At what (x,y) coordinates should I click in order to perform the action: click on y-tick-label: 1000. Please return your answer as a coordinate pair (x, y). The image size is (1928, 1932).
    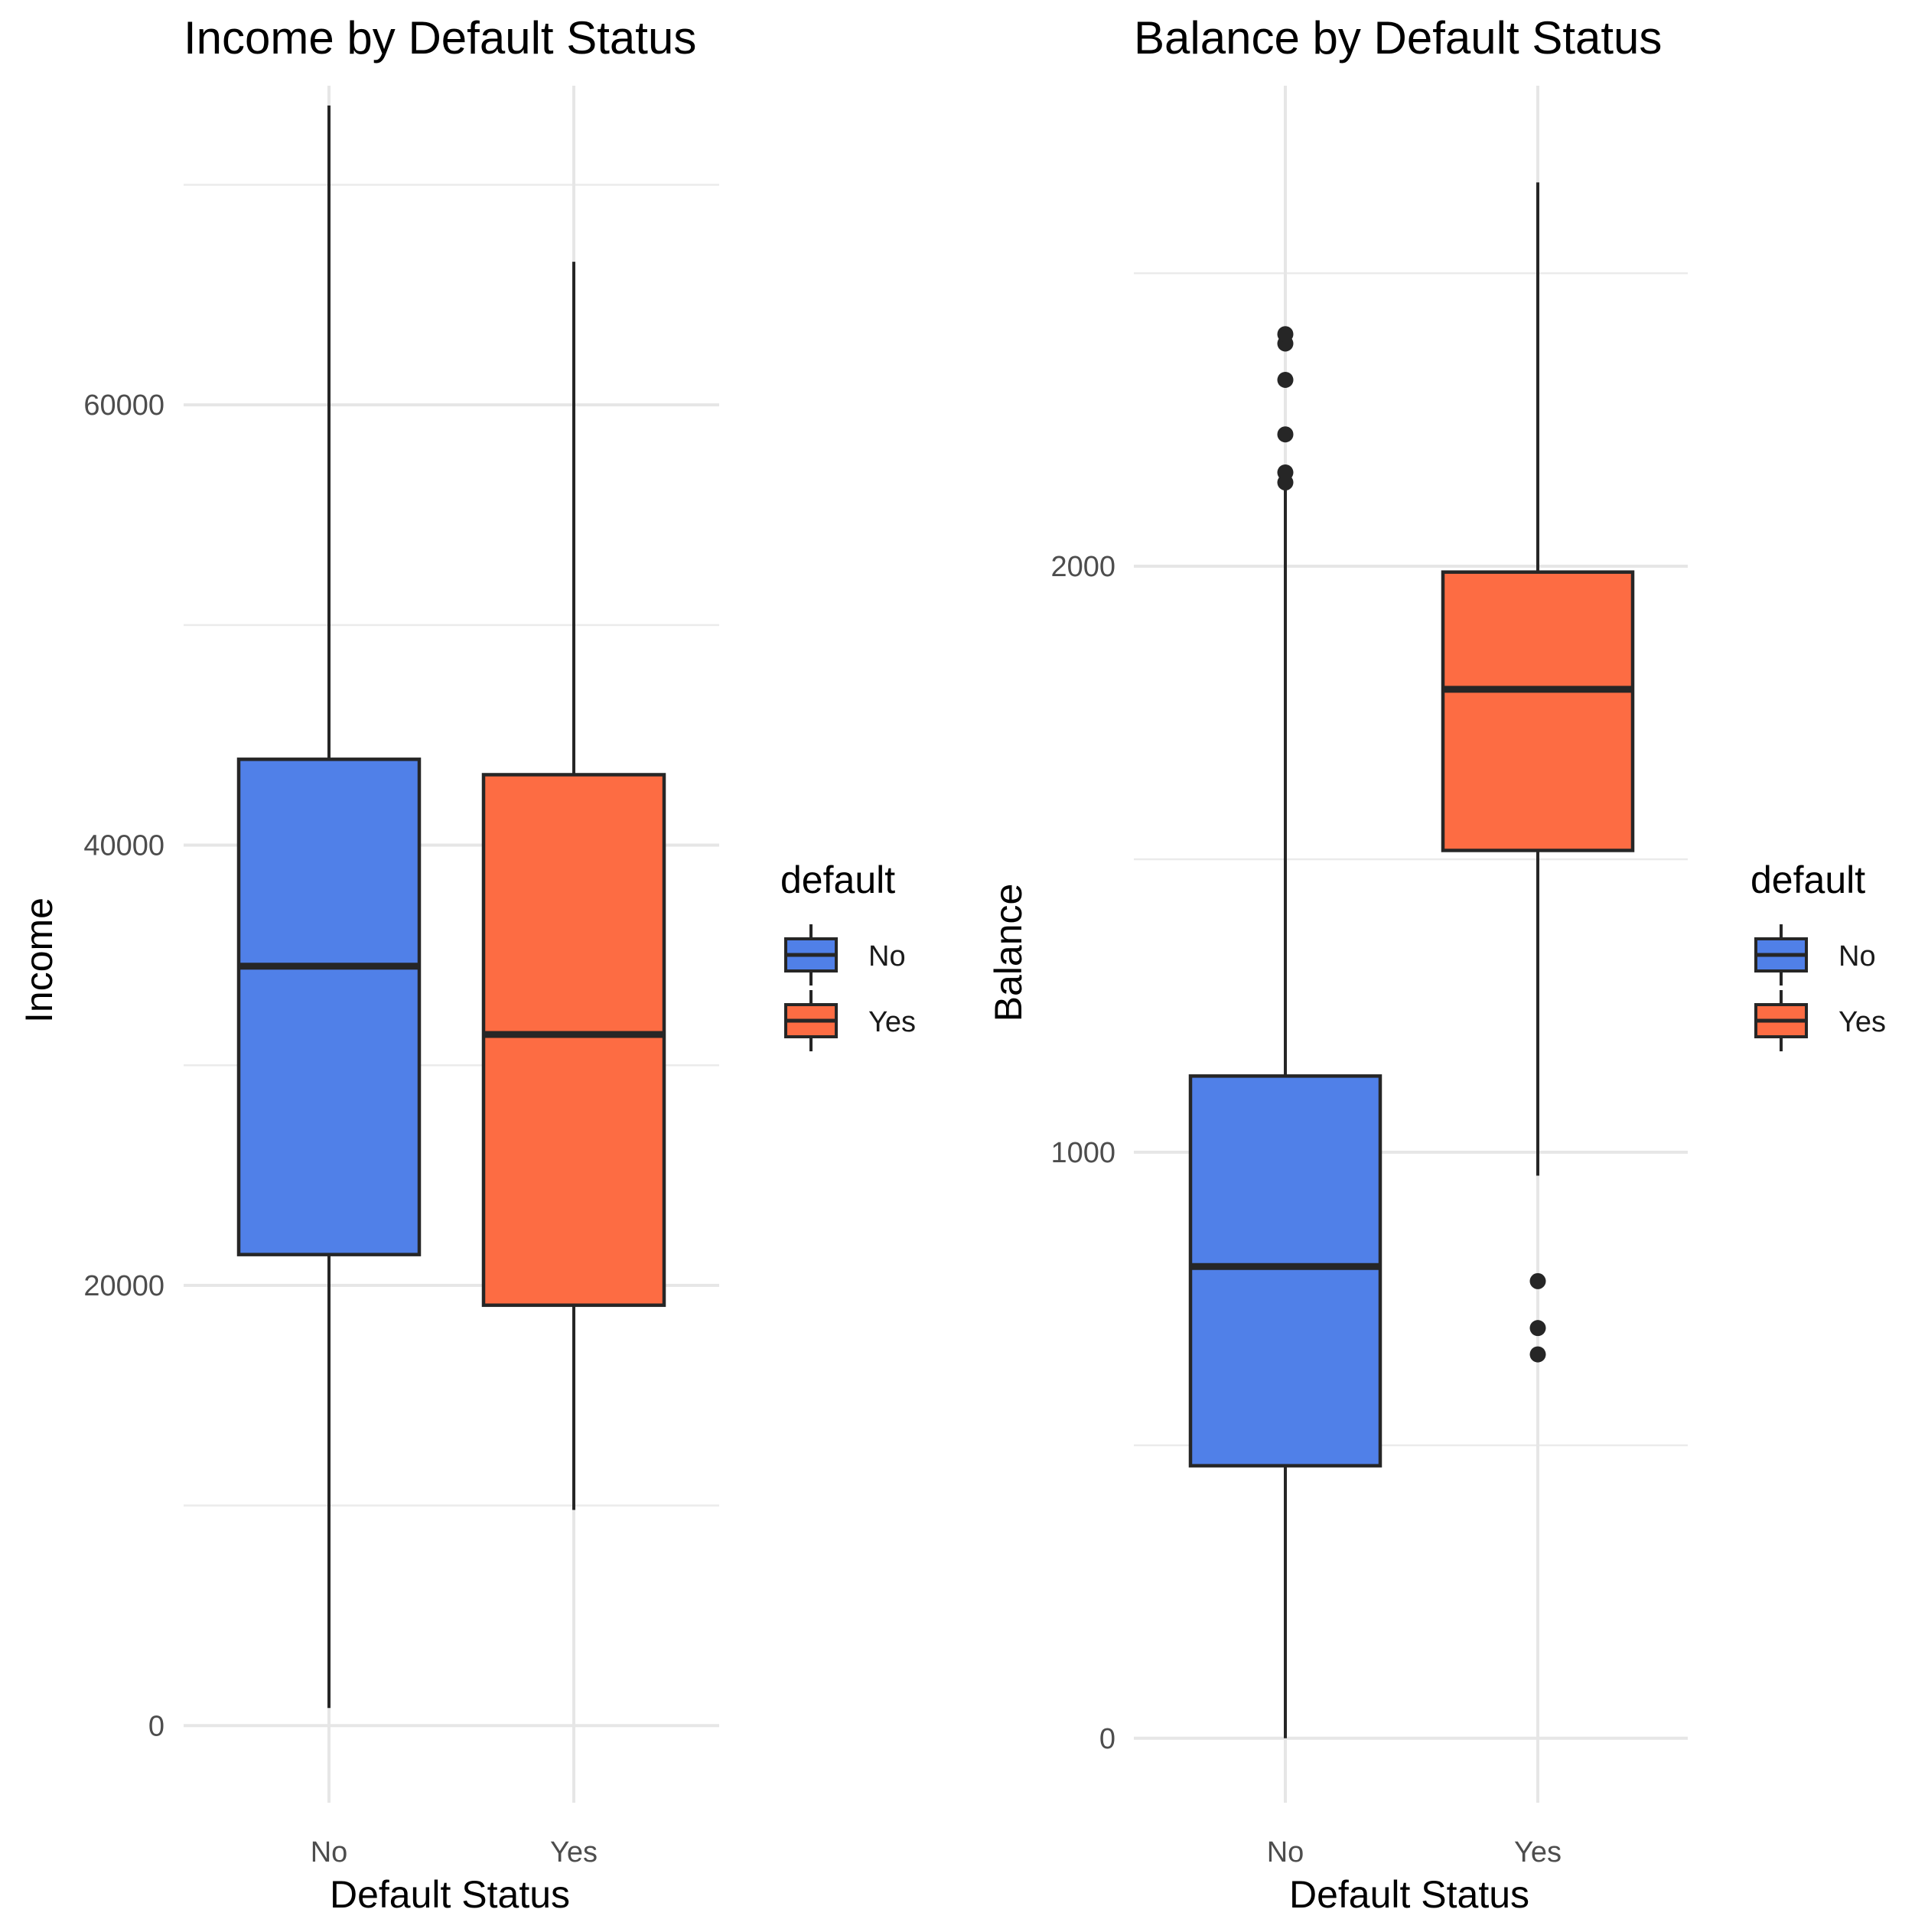
    Looking at the image, I should click on (1082, 1153).